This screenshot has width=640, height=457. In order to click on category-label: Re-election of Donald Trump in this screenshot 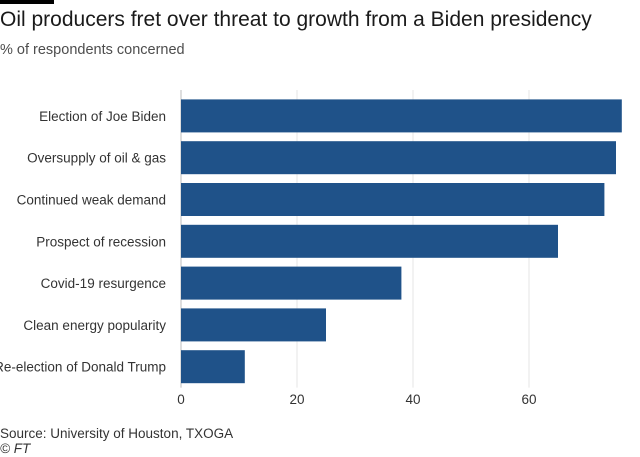, I will do `click(83, 367)`.